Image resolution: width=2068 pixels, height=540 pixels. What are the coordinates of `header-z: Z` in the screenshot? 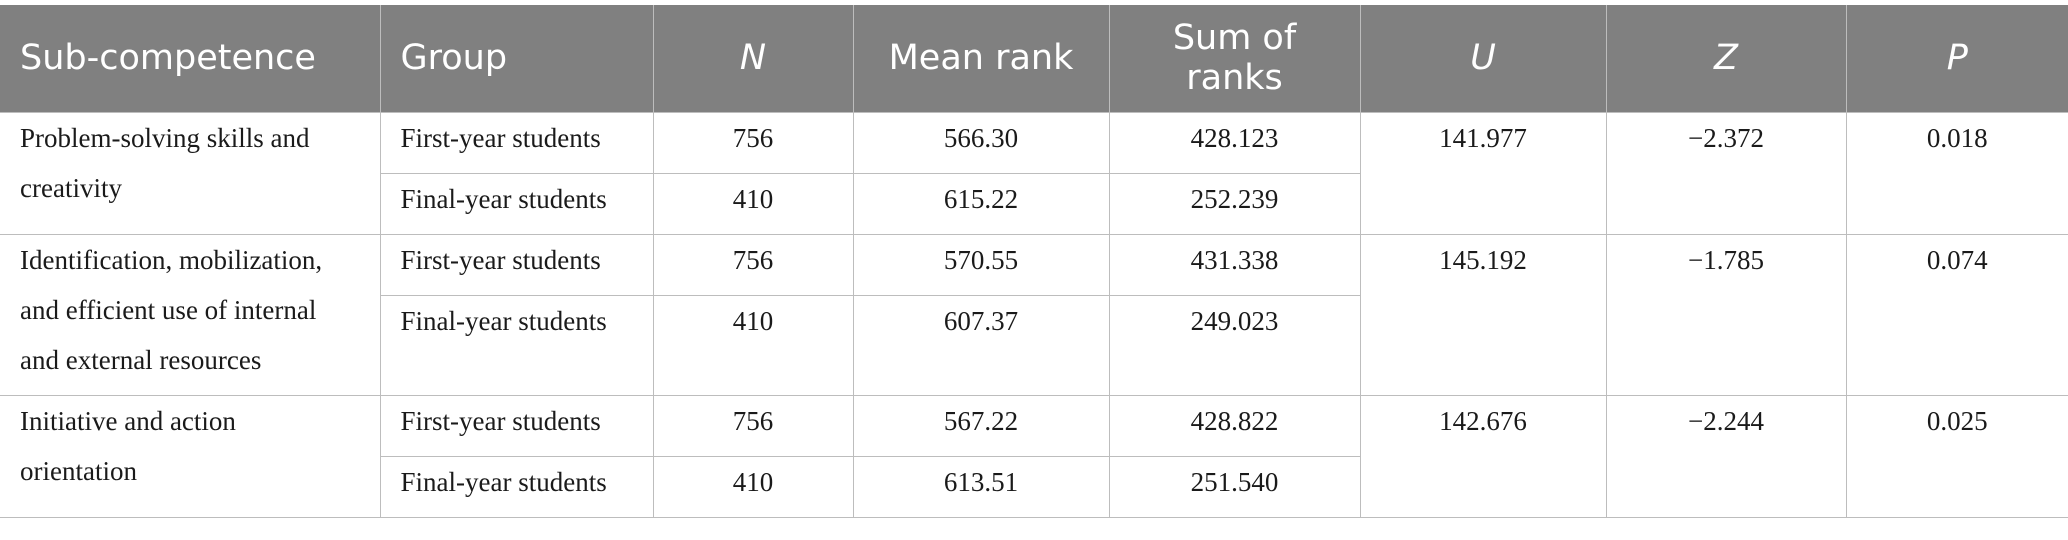 It's located at (1726, 58).